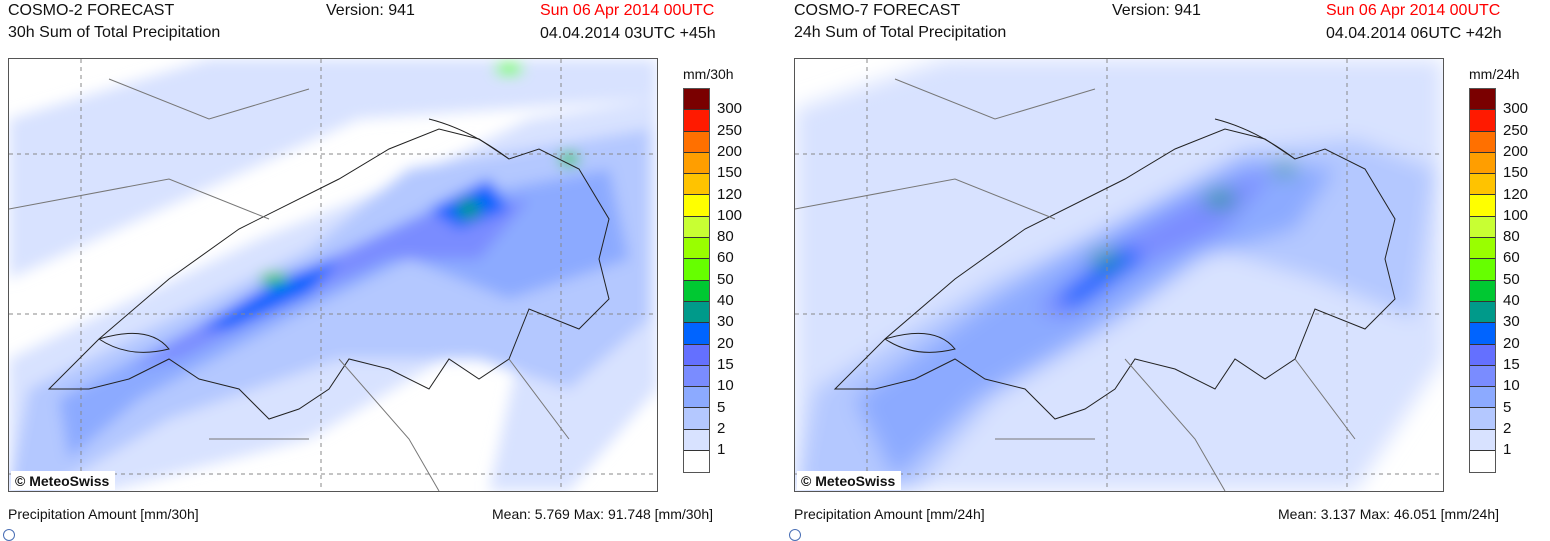  I want to click on footer-variable: Precipitation Amount [mm/30h], so click(103, 514).